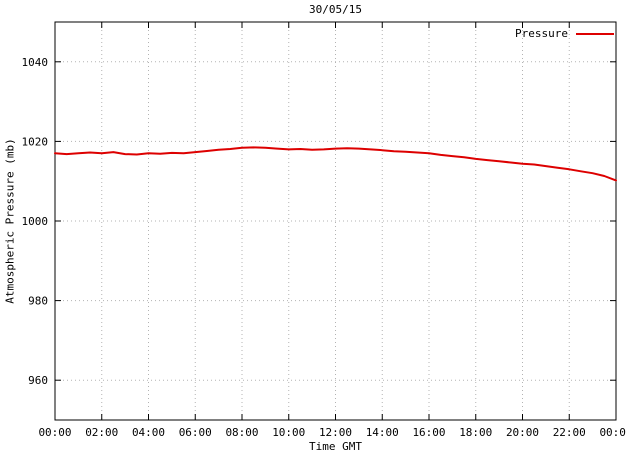  What do you see at coordinates (335, 9) in the screenshot?
I see `chart-title: 30/05/15` at bounding box center [335, 9].